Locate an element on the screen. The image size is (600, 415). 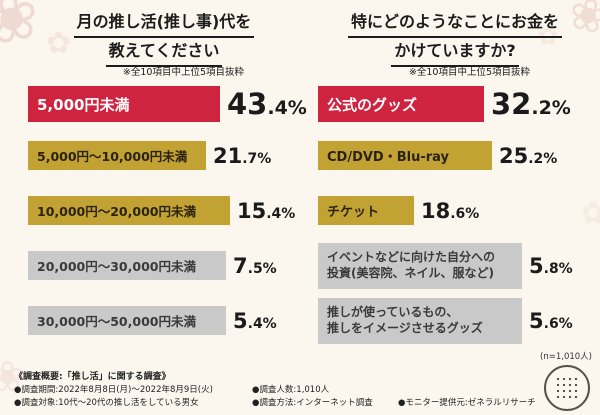
survey-overview-heading: 《調査概要:「推し活」に関する調査》 is located at coordinates (92, 377).